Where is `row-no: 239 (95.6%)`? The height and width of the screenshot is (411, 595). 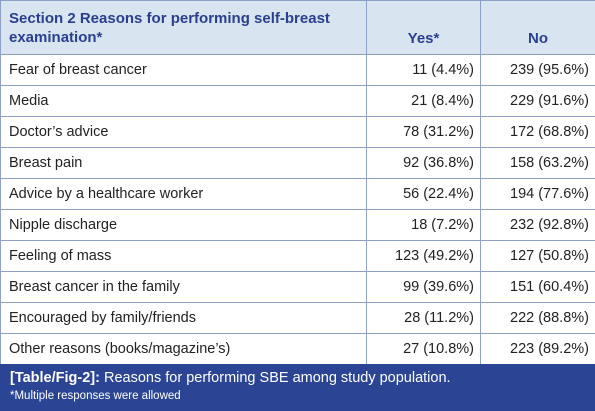
row-no: 239 (95.6%) is located at coordinates (537, 70).